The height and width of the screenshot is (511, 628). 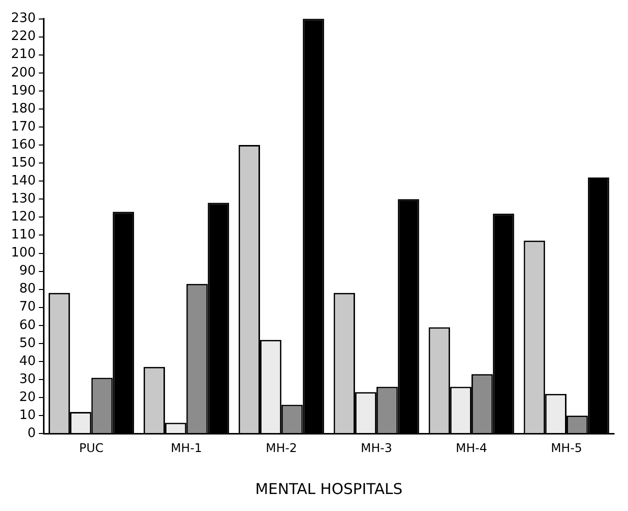 What do you see at coordinates (23, 144) in the screenshot?
I see `y-tick-label: 160` at bounding box center [23, 144].